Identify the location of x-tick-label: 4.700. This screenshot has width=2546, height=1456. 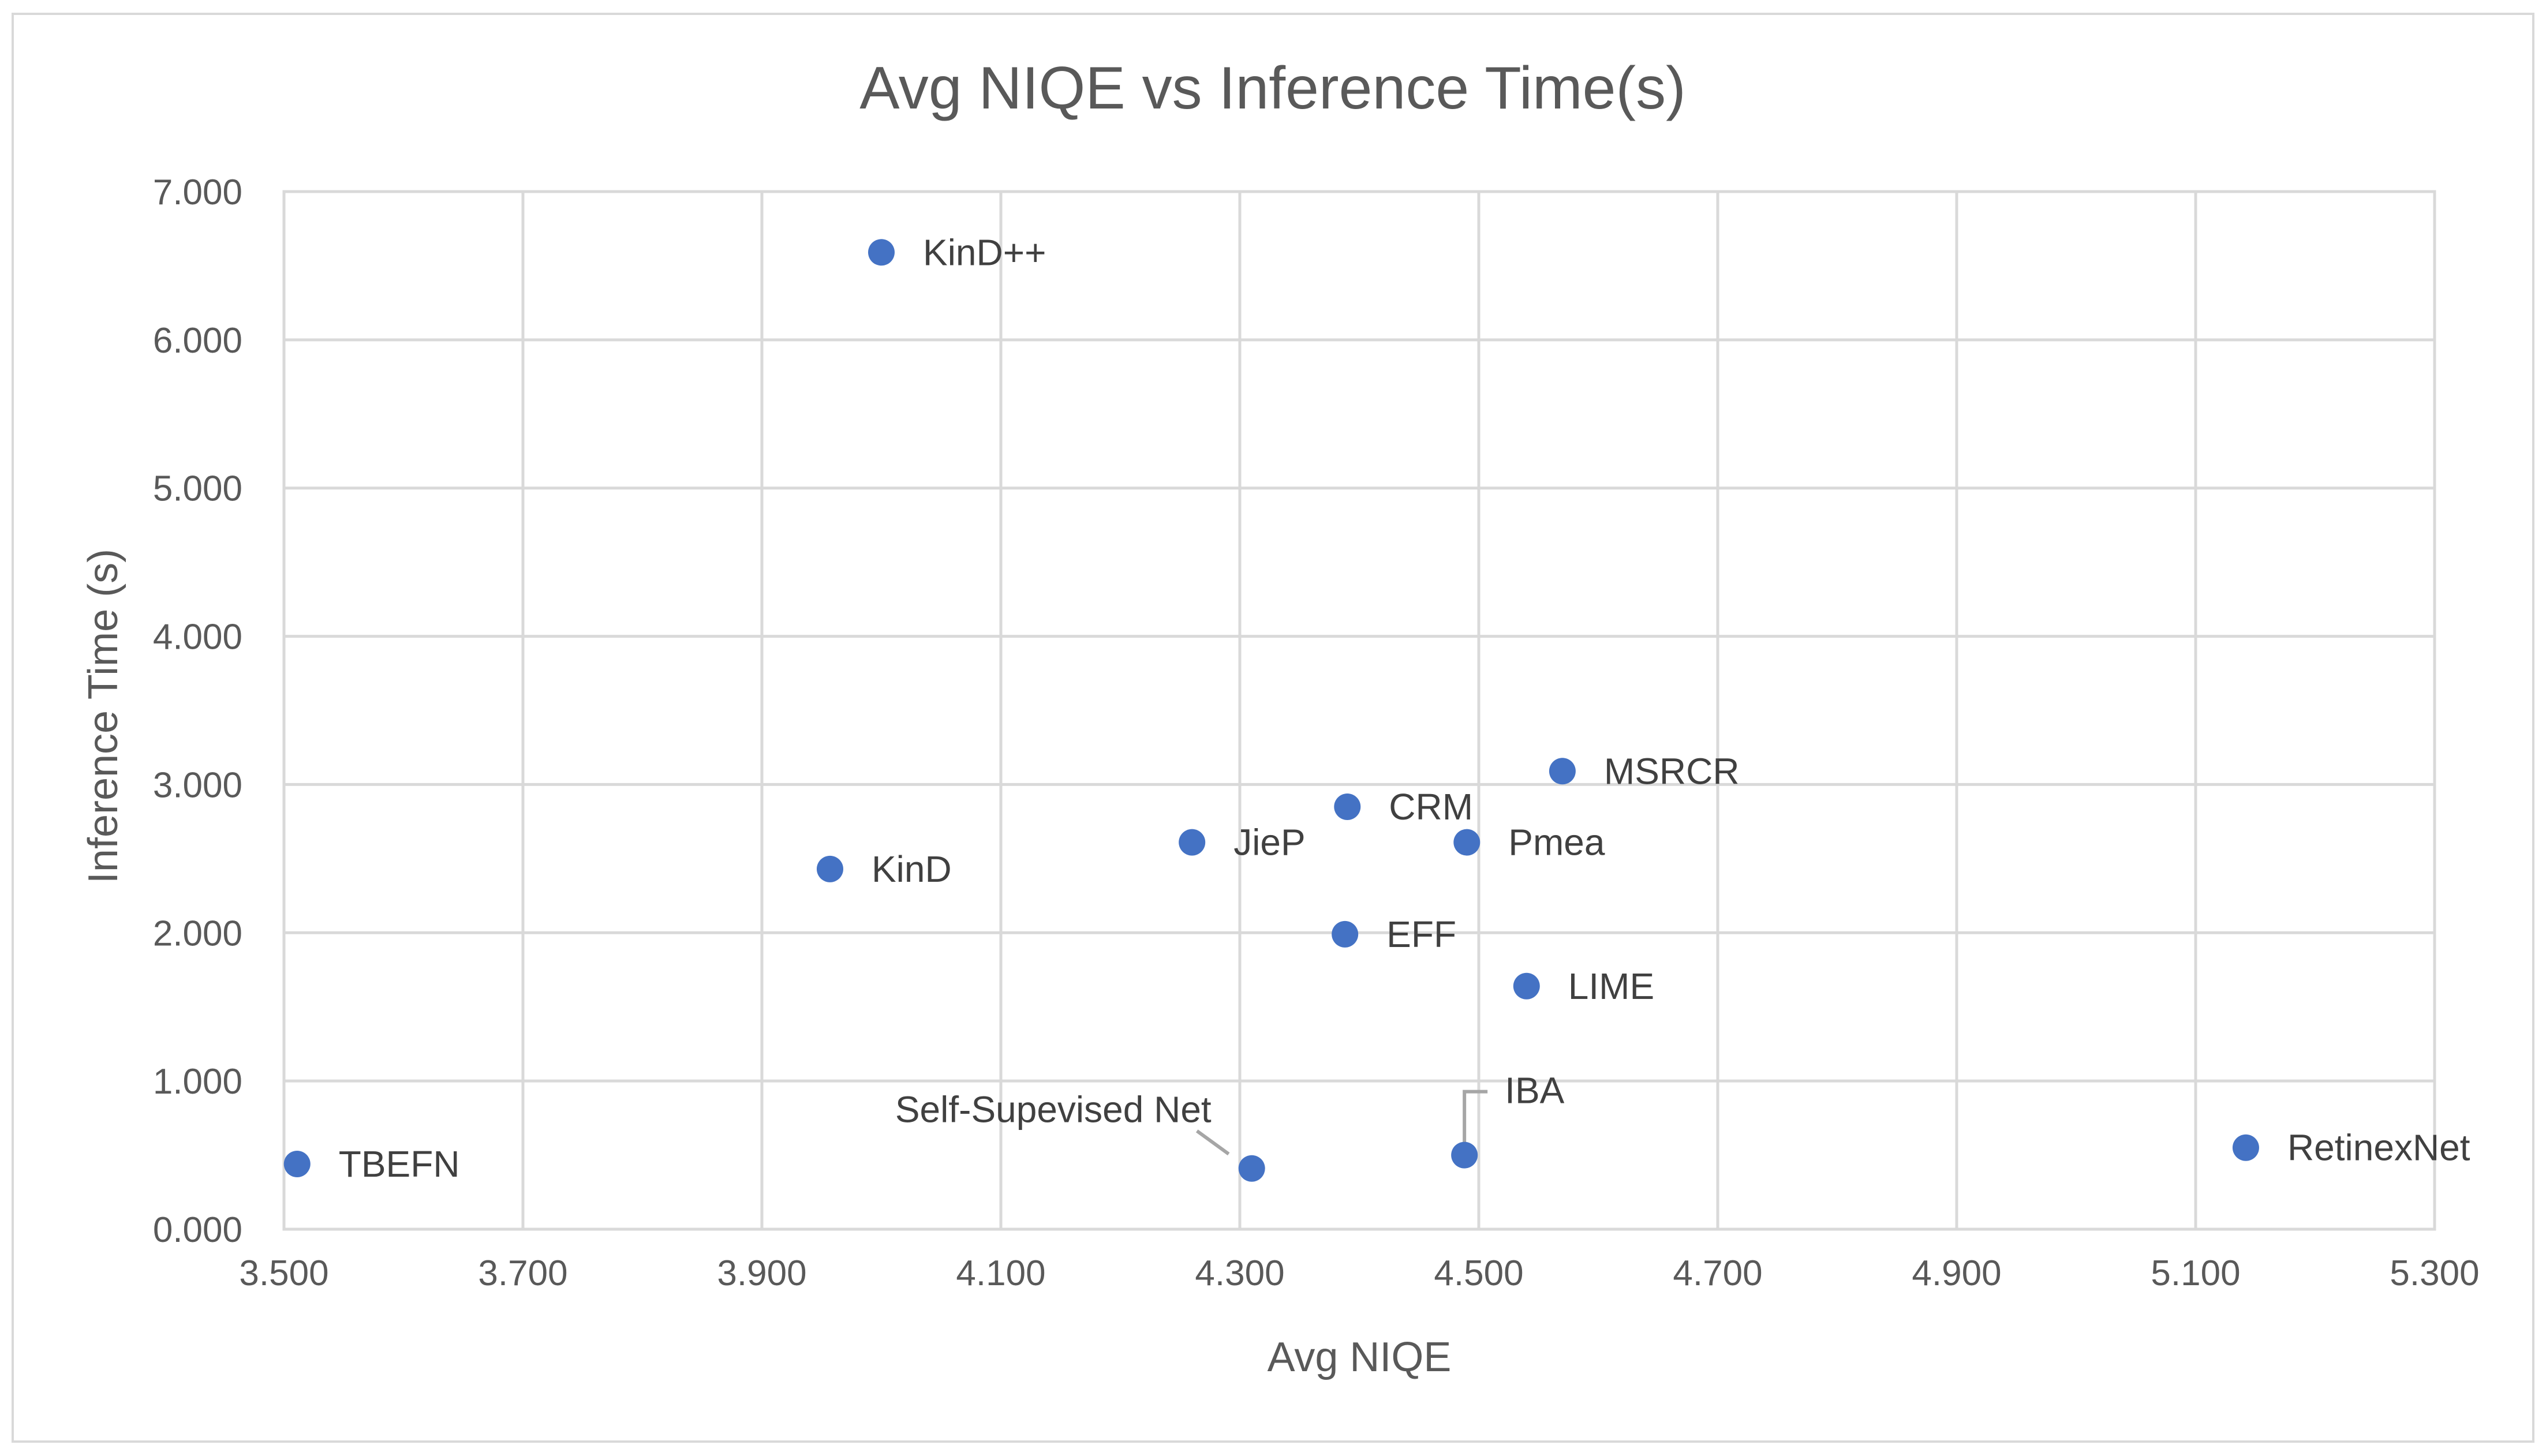
(1718, 1273).